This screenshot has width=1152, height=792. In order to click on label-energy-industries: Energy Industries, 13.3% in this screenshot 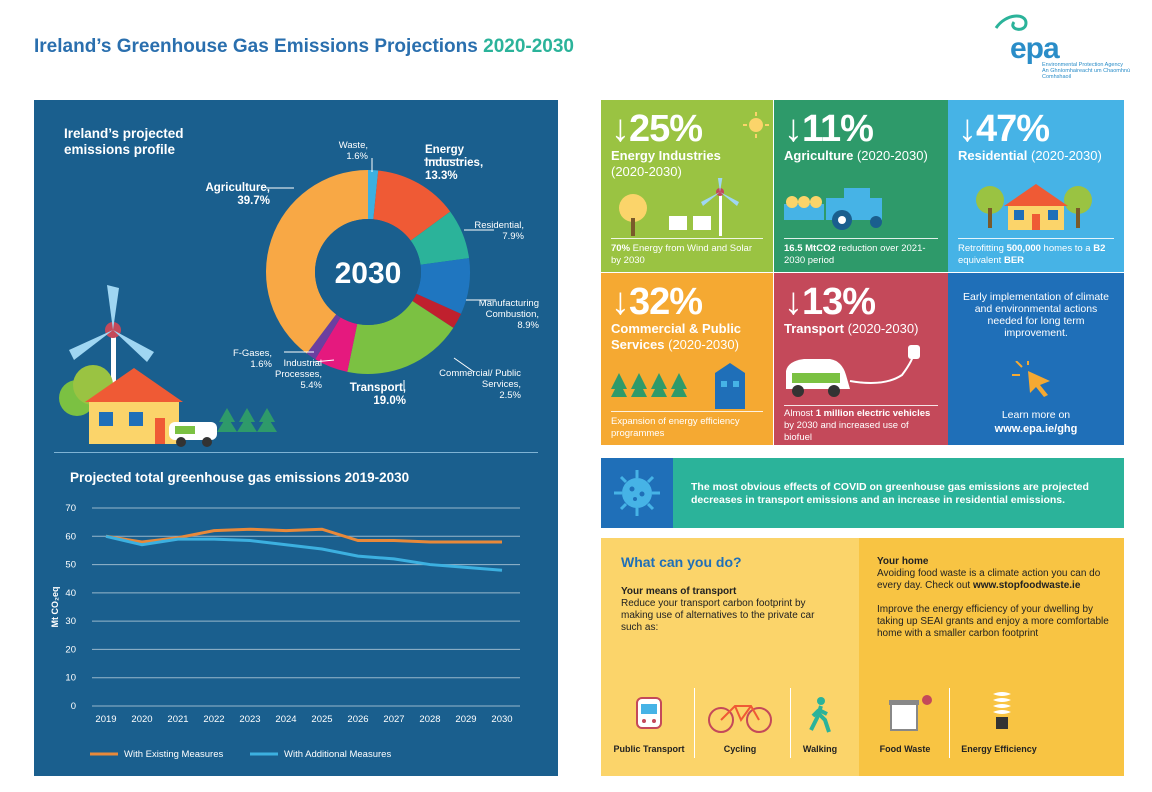, I will do `click(454, 163)`.